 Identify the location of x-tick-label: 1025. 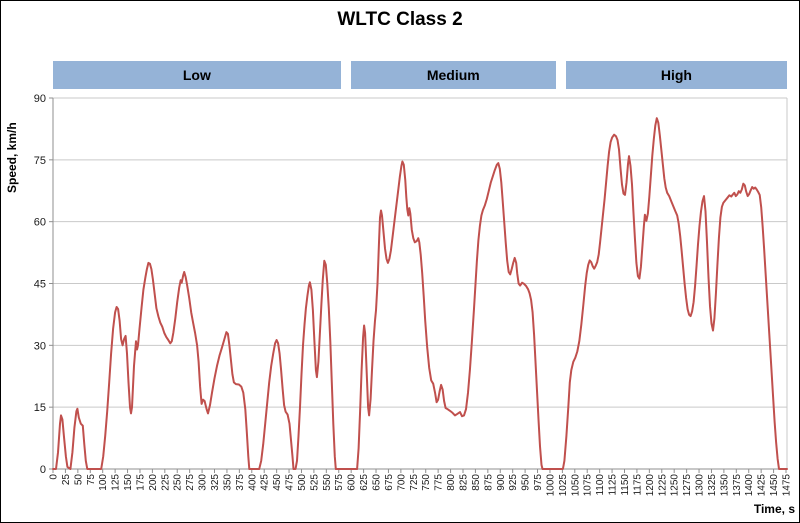
(563, 485).